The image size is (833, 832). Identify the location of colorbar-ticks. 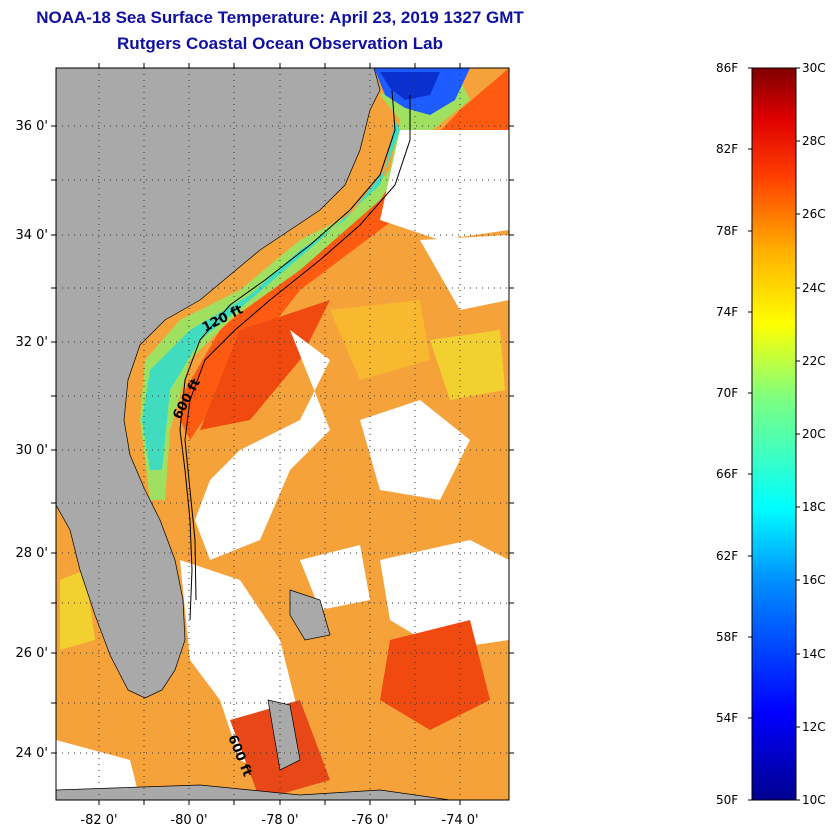
(774, 434).